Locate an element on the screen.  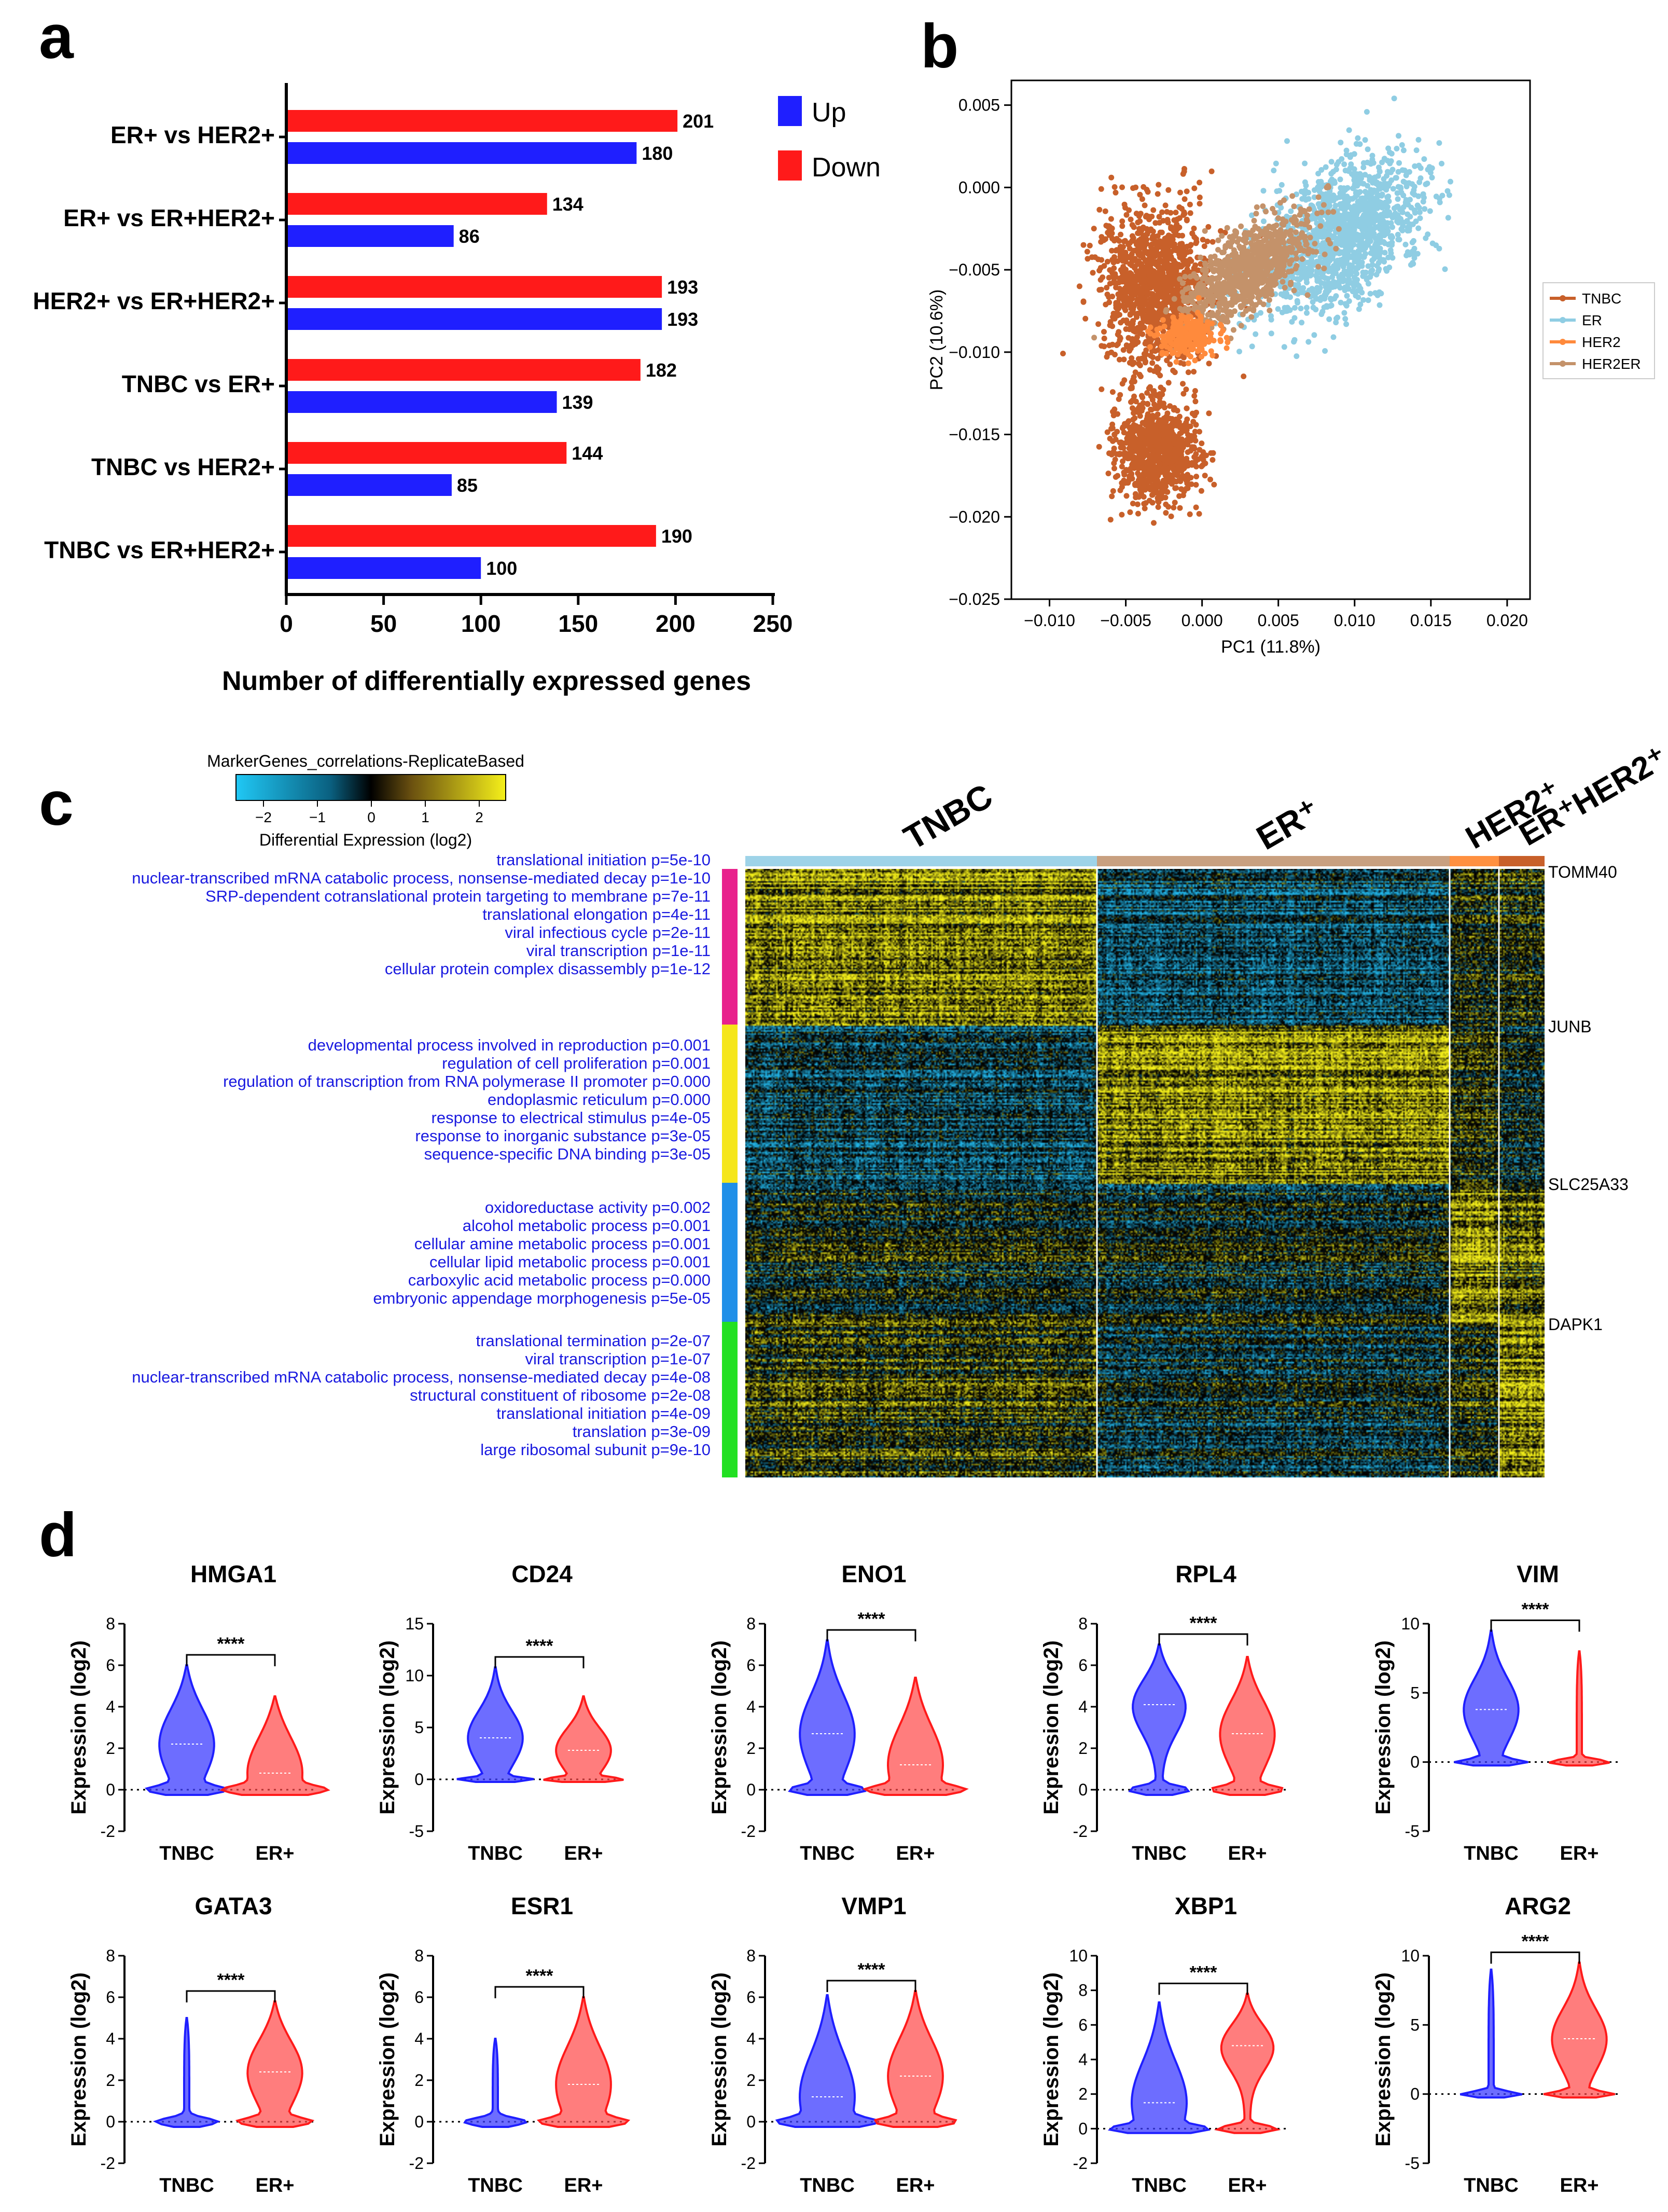
bar-down-label-0: 201 is located at coordinates (698, 121).